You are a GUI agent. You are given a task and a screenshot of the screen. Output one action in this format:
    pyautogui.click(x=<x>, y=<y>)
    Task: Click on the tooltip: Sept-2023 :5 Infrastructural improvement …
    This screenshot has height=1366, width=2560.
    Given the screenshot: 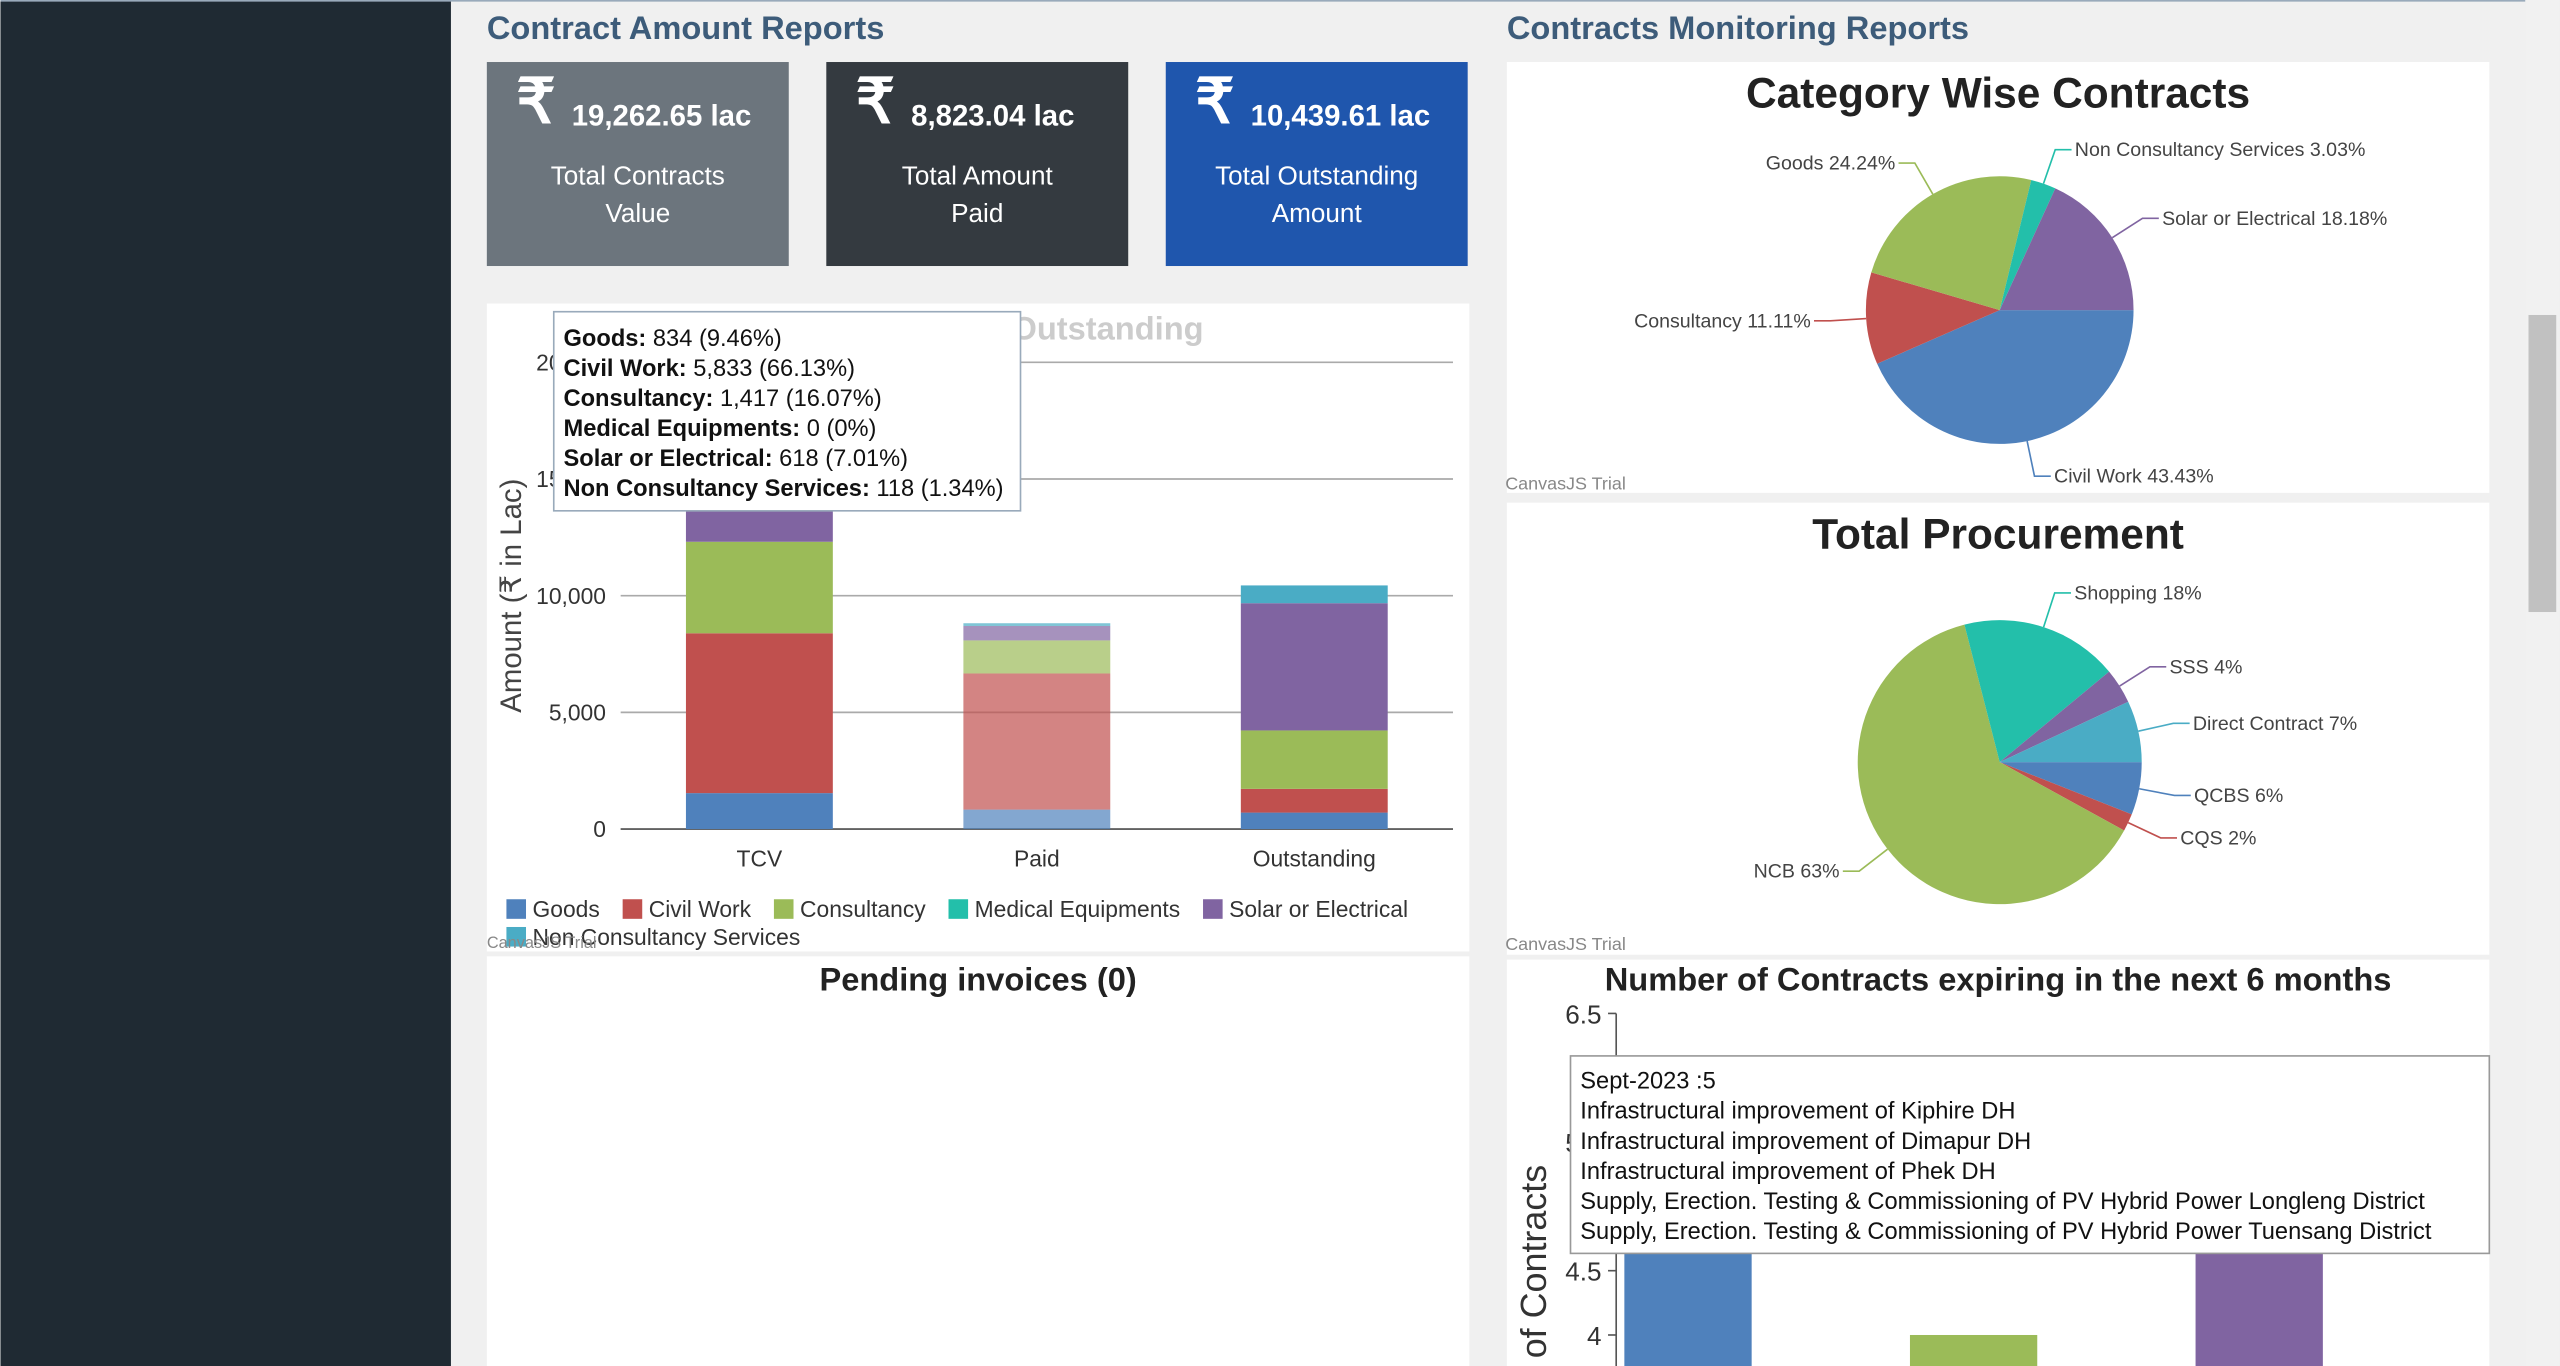 What is the action you would take?
    pyautogui.click(x=2030, y=1155)
    